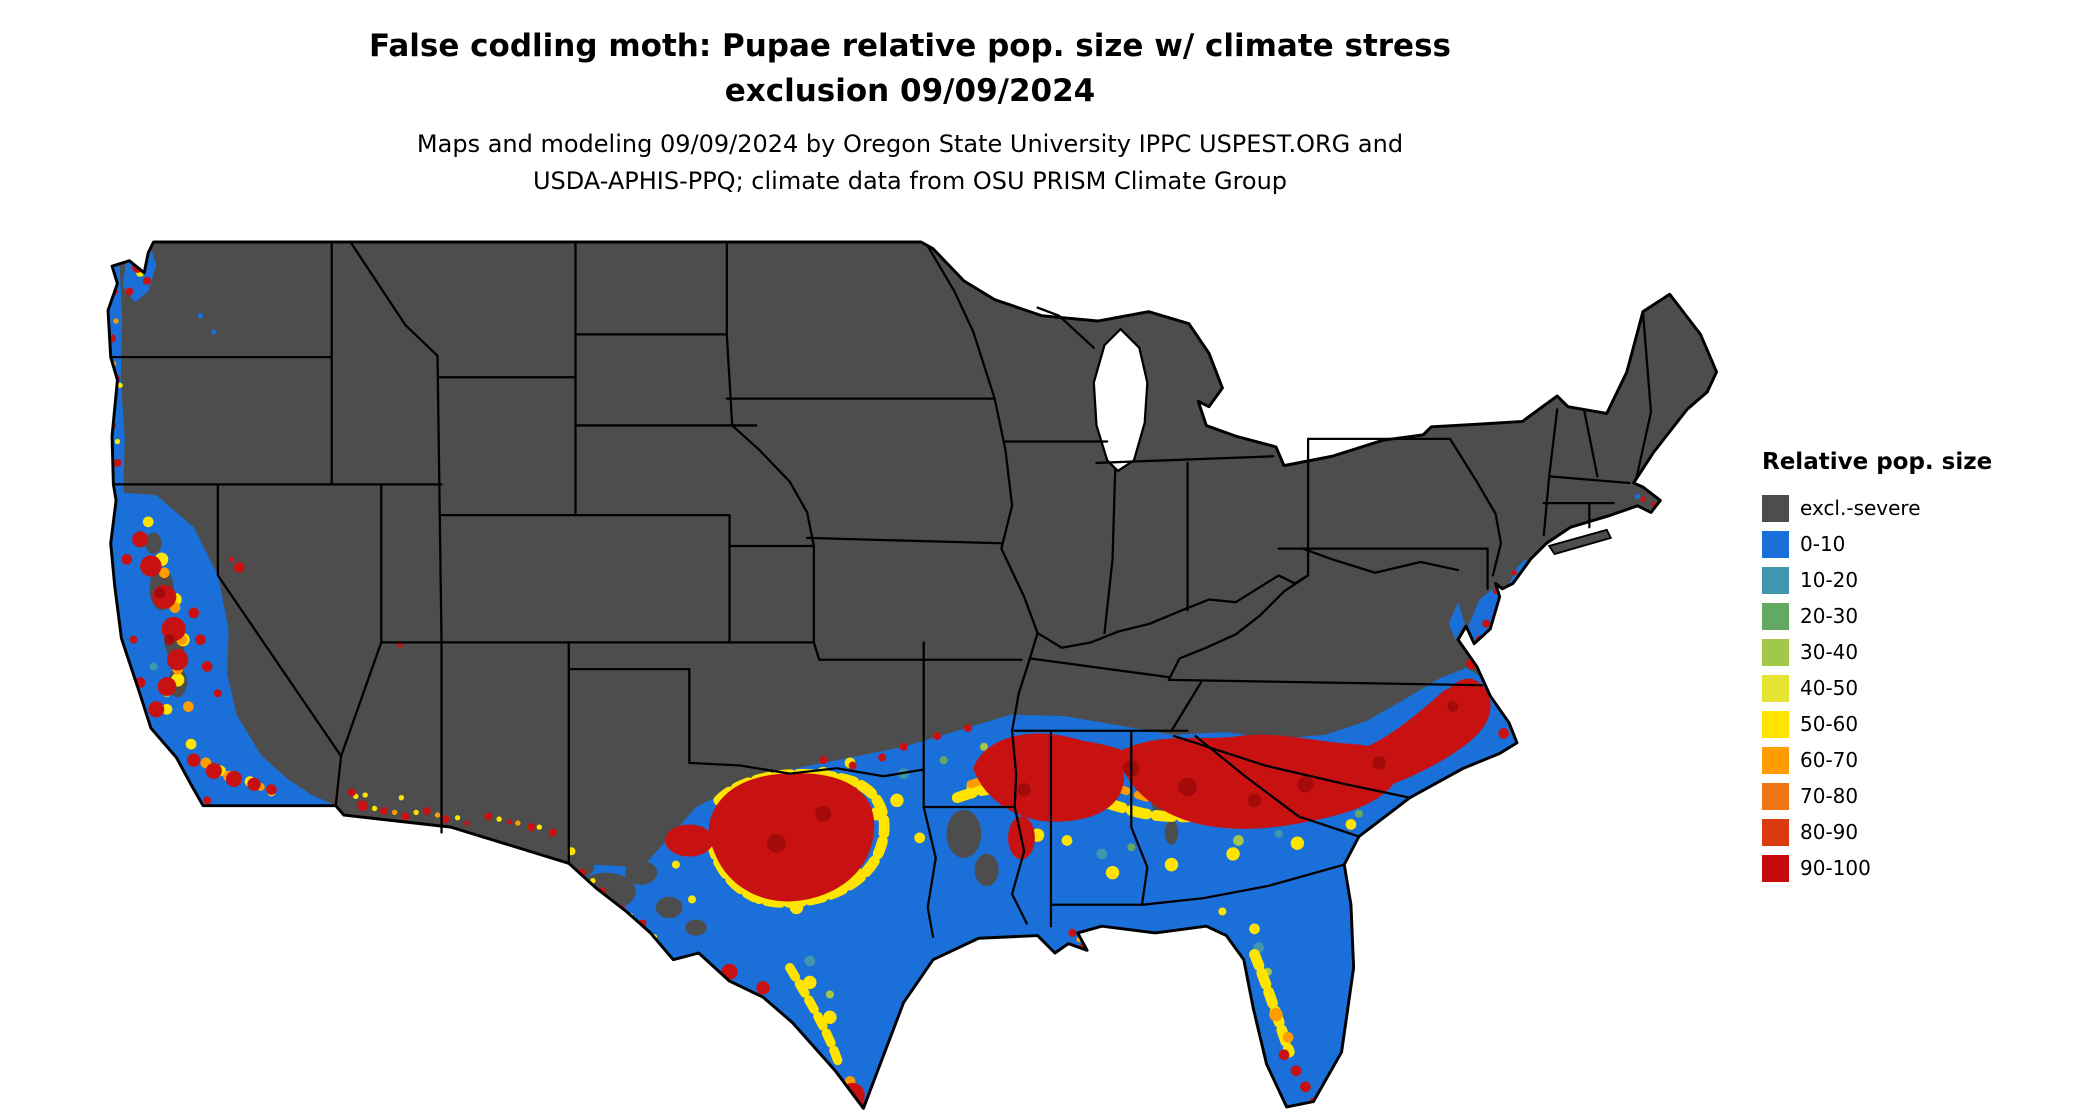 The image size is (2100, 1116). Describe the element at coordinates (1829, 760) in the screenshot. I see `legend-label: 60-70` at that location.